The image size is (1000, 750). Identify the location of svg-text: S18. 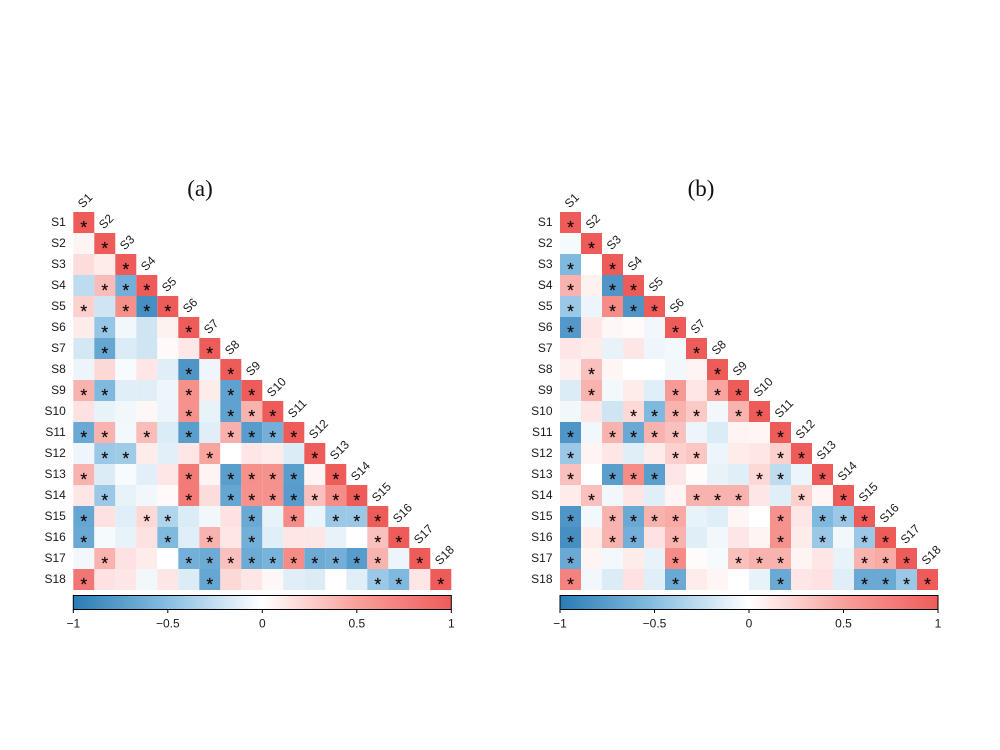
(542, 579).